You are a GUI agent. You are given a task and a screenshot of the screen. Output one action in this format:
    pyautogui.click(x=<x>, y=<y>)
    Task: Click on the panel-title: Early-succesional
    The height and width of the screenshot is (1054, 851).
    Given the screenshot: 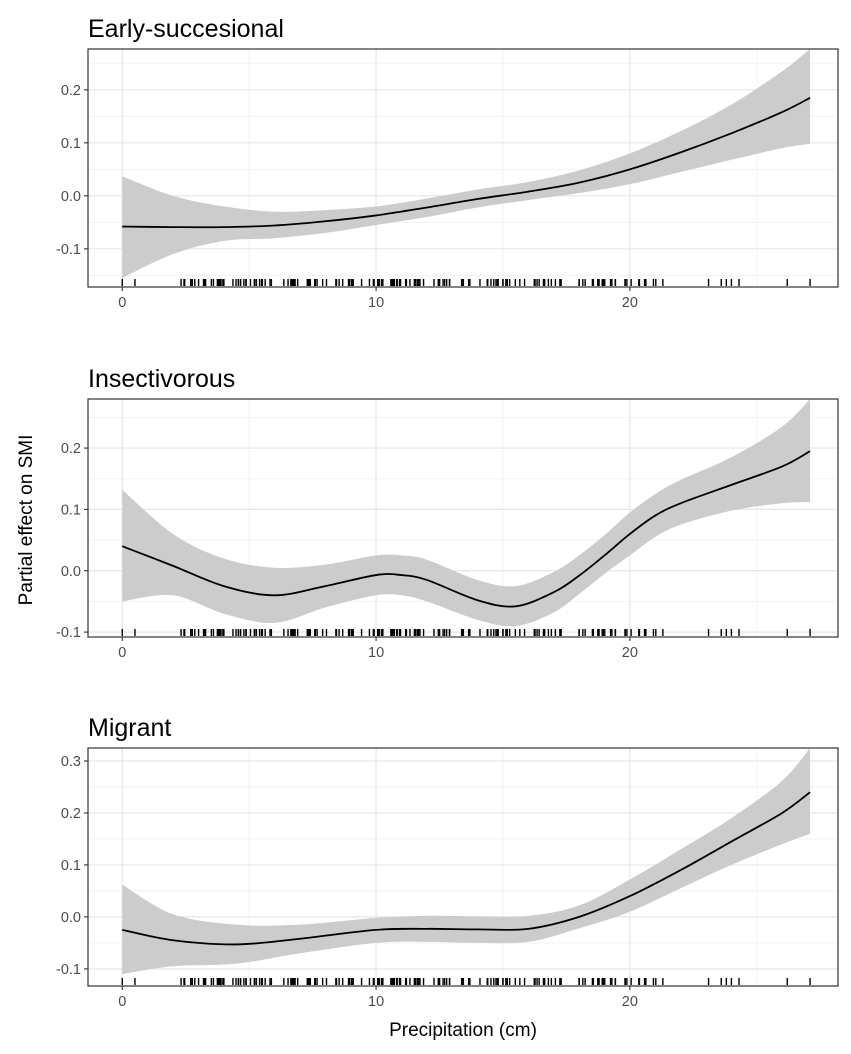 What is the action you would take?
    pyautogui.click(x=186, y=29)
    